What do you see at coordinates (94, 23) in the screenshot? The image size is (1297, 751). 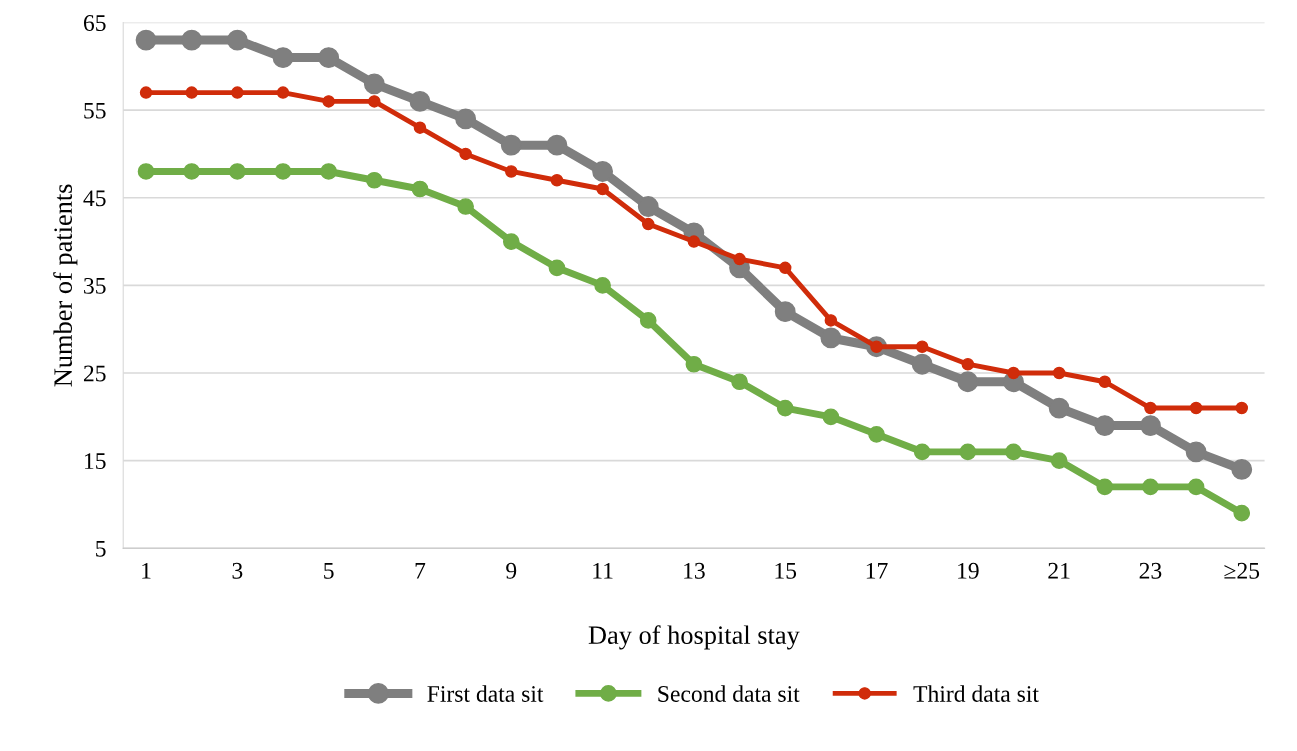 I see `y-tick-label: 65` at bounding box center [94, 23].